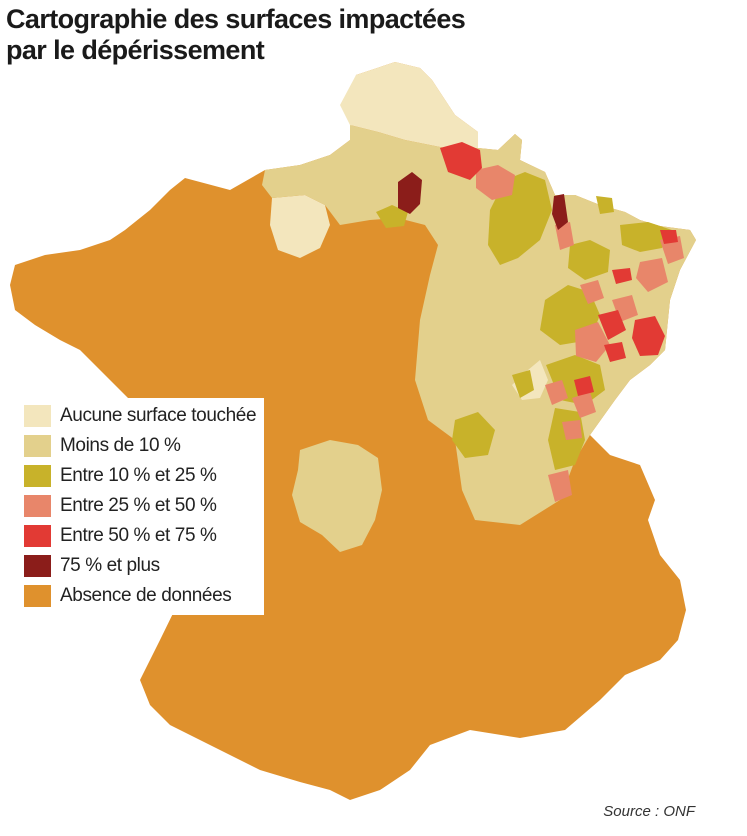 The height and width of the screenshot is (836, 747). I want to click on map-region-normandy-none, so click(300, 226).